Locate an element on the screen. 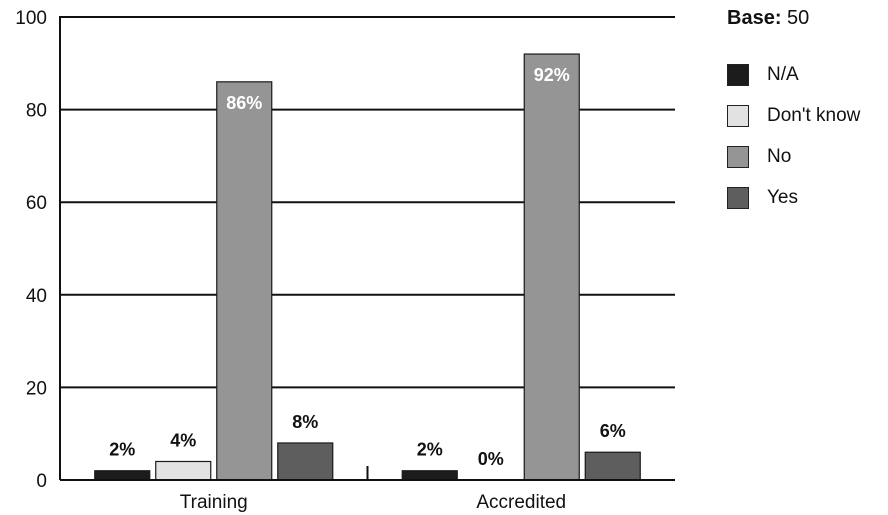 The image size is (888, 515). y-tick-label: 20 is located at coordinates (36, 388).